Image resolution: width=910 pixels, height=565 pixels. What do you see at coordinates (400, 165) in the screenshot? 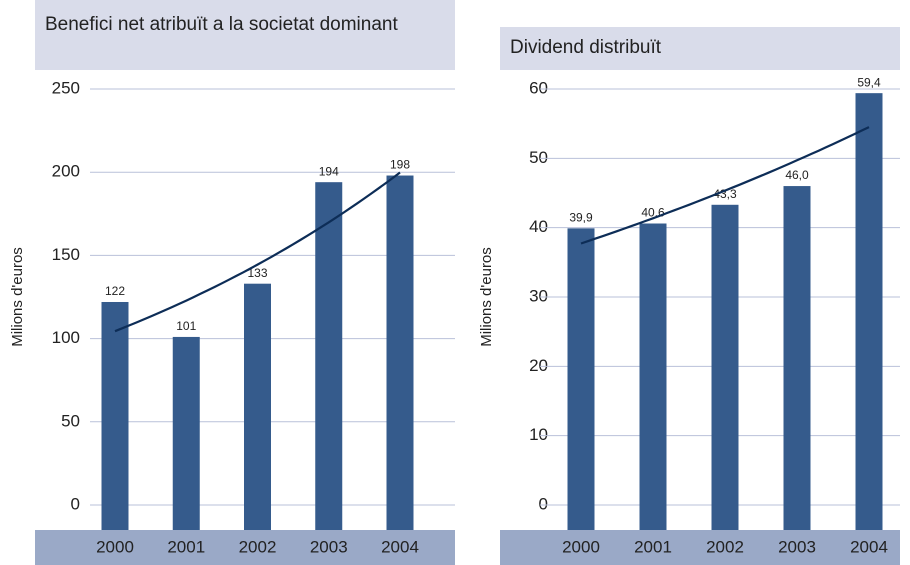
I see `value-label: 198` at bounding box center [400, 165].